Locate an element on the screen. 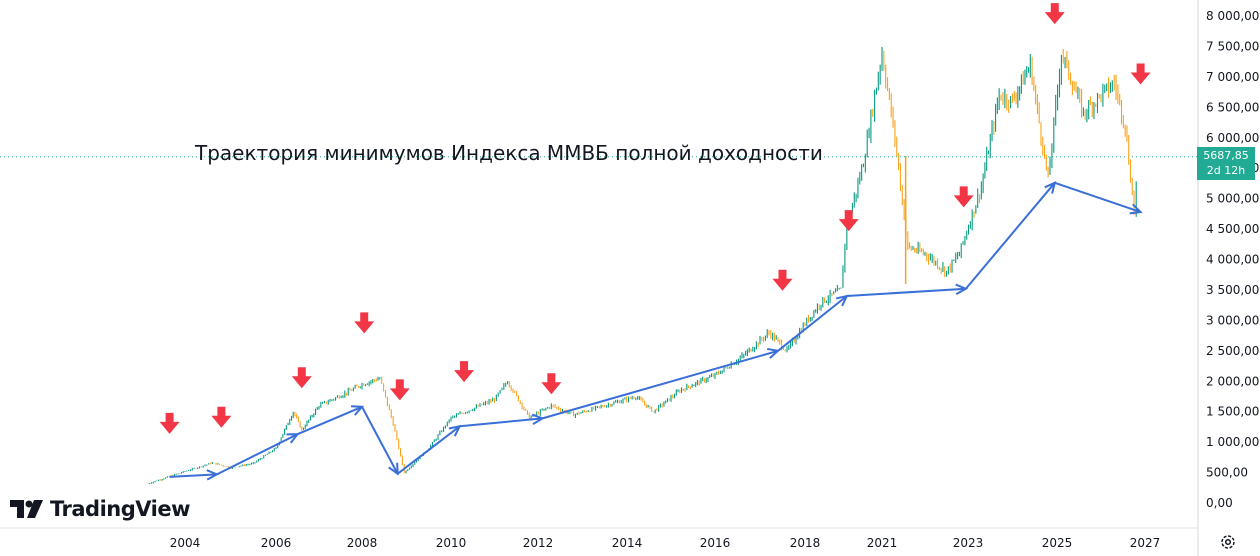  x-tick-label: 2012 is located at coordinates (538, 543).